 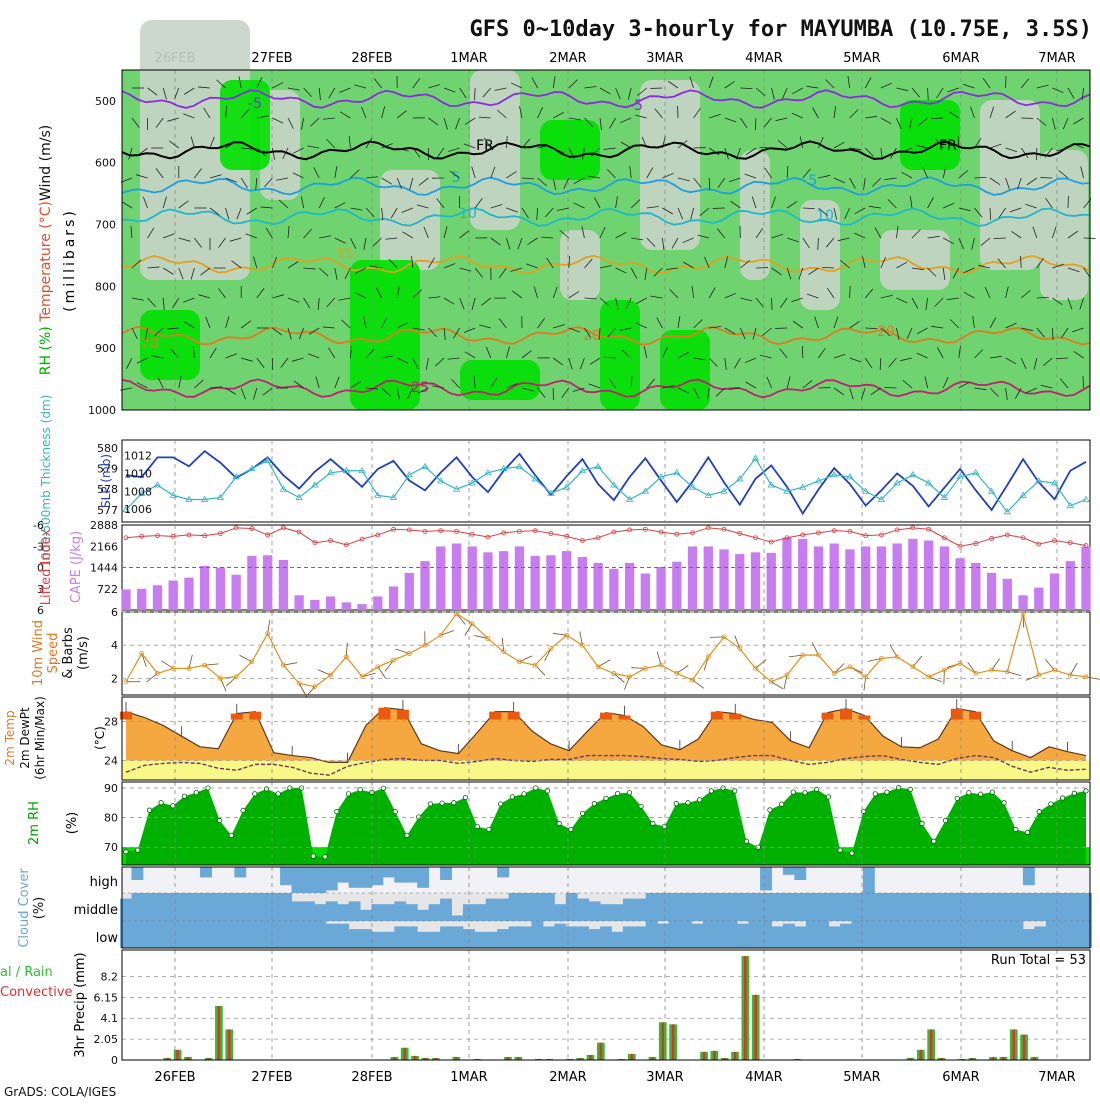 I want to click on precip-legend-convective: Convective, so click(x=36, y=992).